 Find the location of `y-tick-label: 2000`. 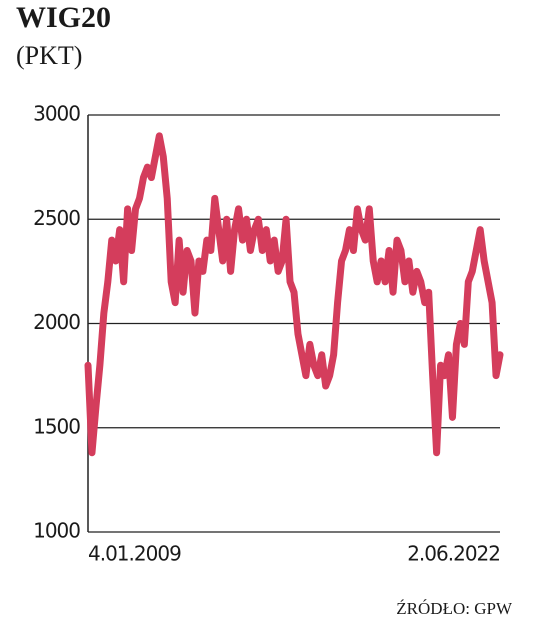

y-tick-label: 2000 is located at coordinates (56, 322).